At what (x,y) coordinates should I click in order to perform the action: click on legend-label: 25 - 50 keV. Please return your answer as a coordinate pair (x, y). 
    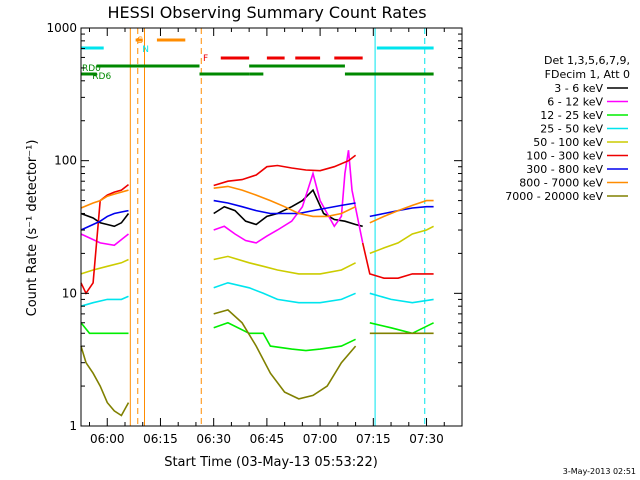
    Looking at the image, I should click on (571, 129).